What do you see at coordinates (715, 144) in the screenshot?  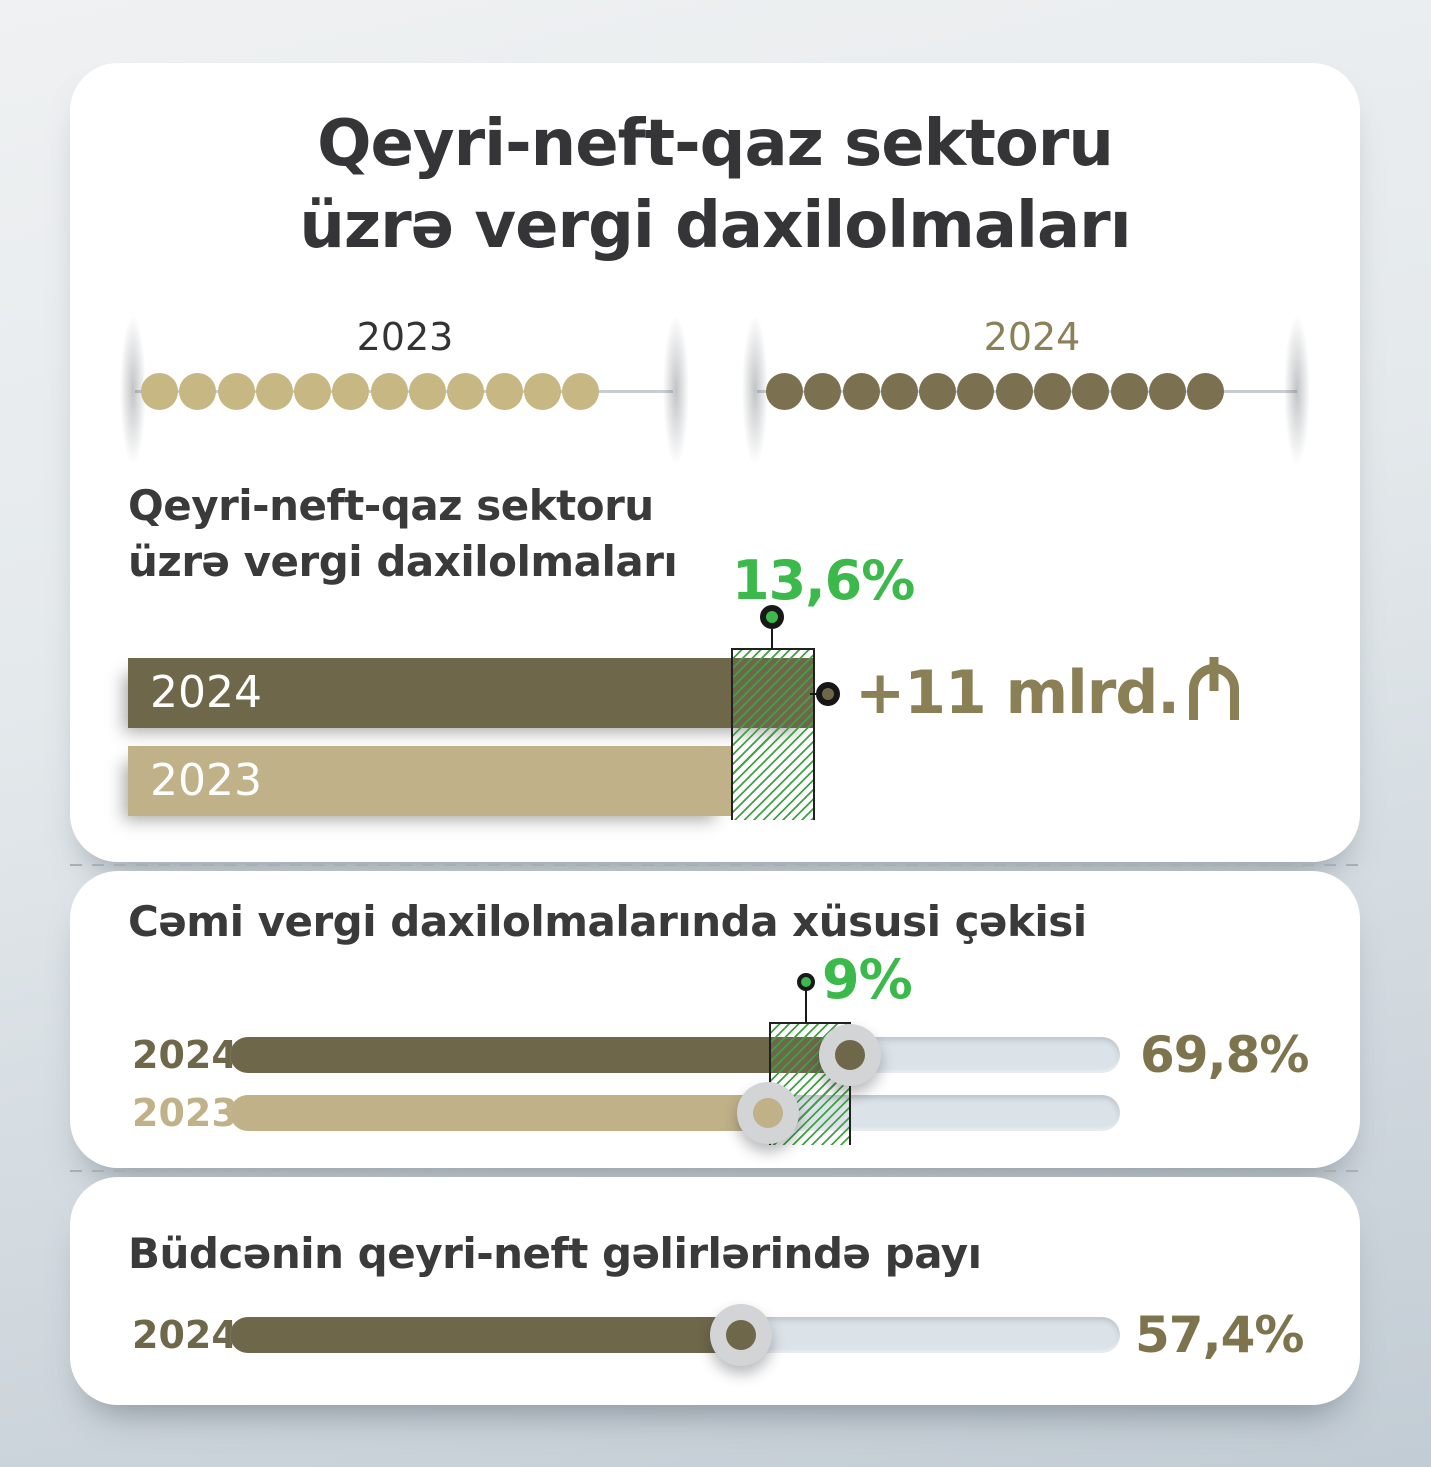 I see `page-title-line1: Qeyri-neft-qaz sektoru` at bounding box center [715, 144].